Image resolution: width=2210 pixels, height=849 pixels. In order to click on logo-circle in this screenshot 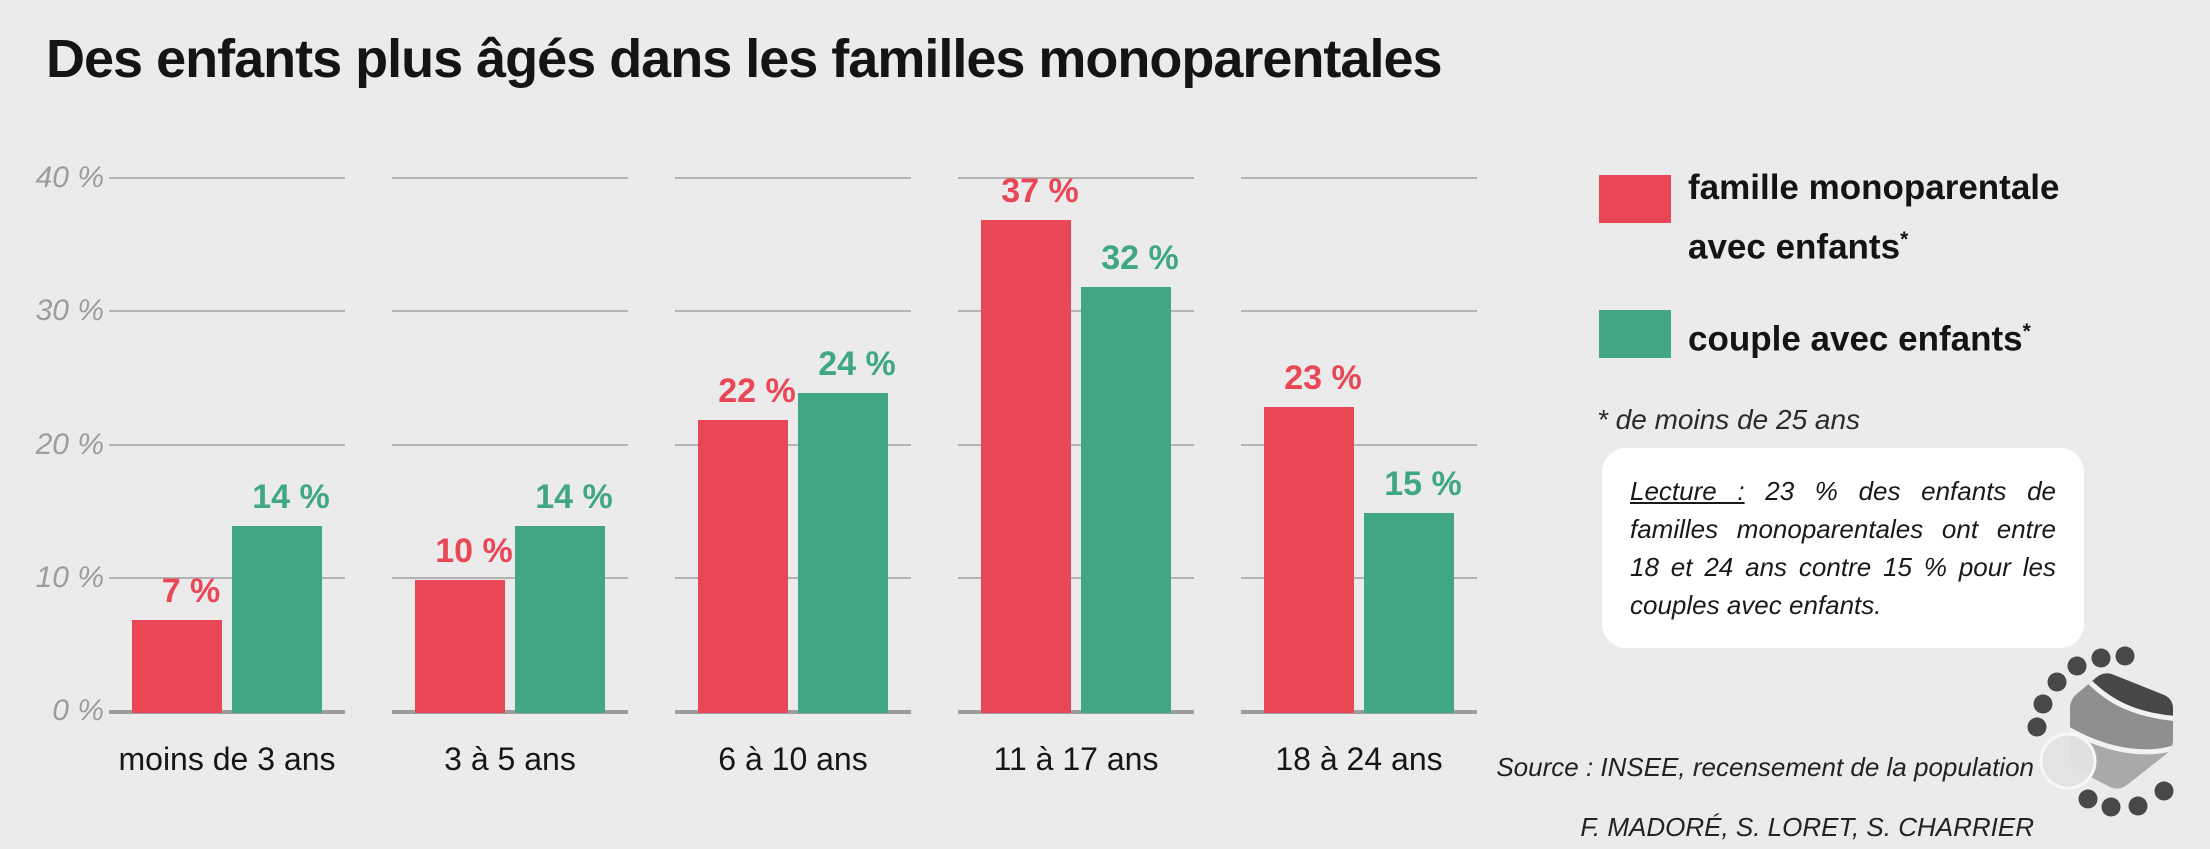, I will do `click(2068, 761)`.